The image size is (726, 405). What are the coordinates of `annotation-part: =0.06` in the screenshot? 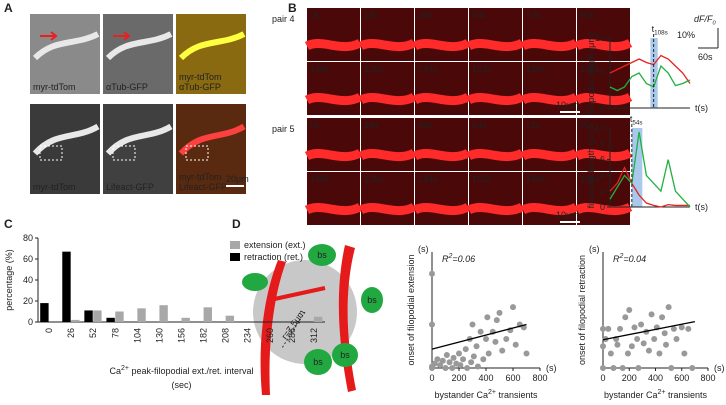 It's located at (463, 259).